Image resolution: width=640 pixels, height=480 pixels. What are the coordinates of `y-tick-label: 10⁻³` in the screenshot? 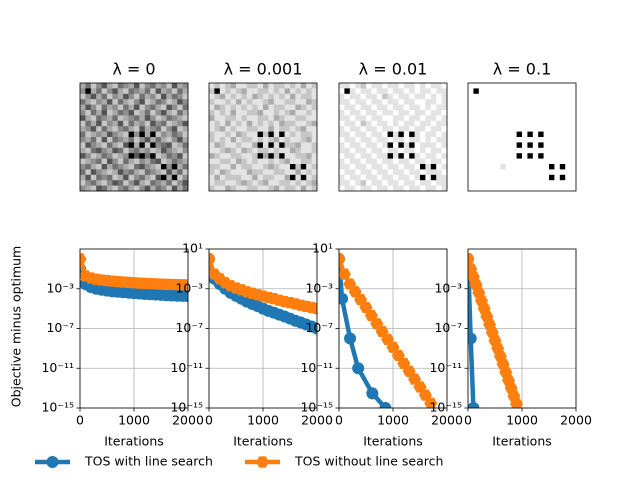 It's located at (60, 287).